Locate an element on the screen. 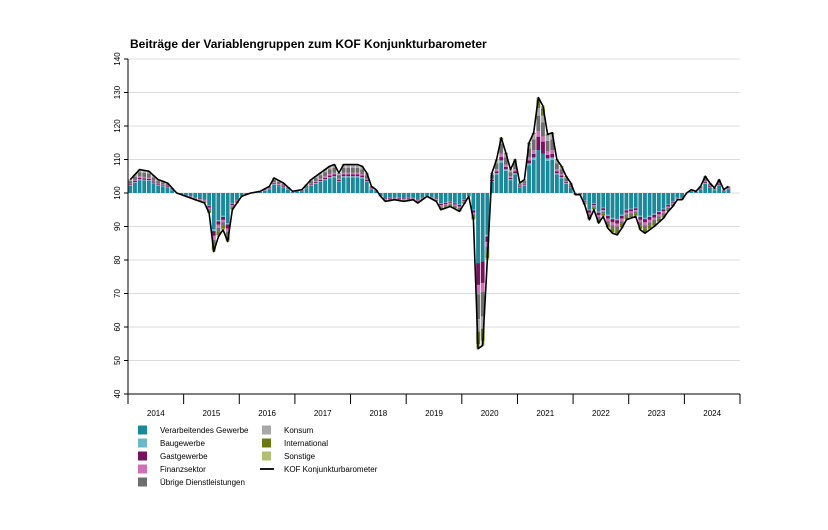 The image size is (828, 530). legend-swatch-gast is located at coordinates (142, 456).